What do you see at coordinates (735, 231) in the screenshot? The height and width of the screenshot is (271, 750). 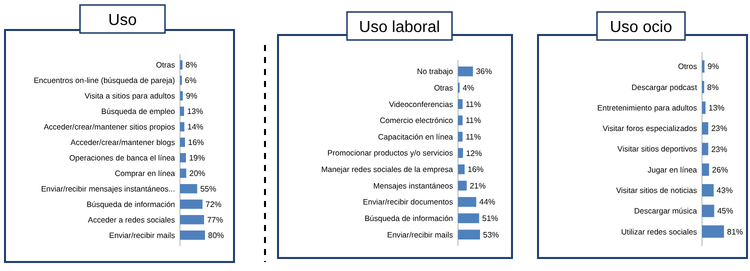 I see `data-label: 81%` at bounding box center [735, 231].